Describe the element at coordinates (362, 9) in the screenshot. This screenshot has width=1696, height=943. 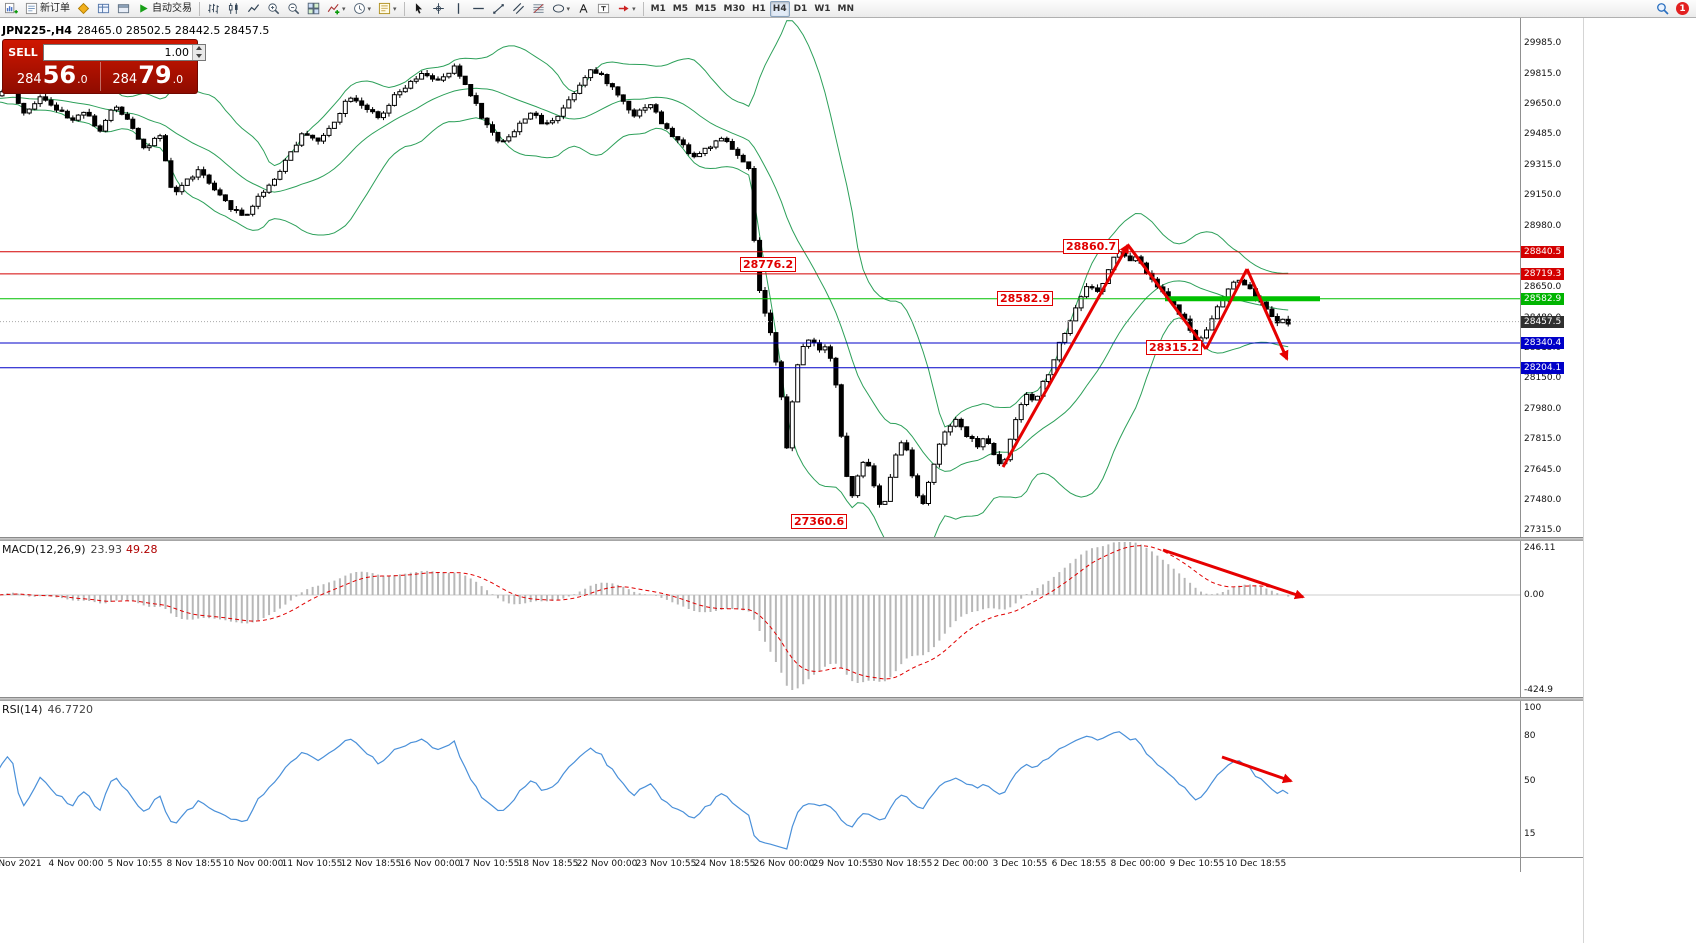
I see `periods-button: ▾` at that location.